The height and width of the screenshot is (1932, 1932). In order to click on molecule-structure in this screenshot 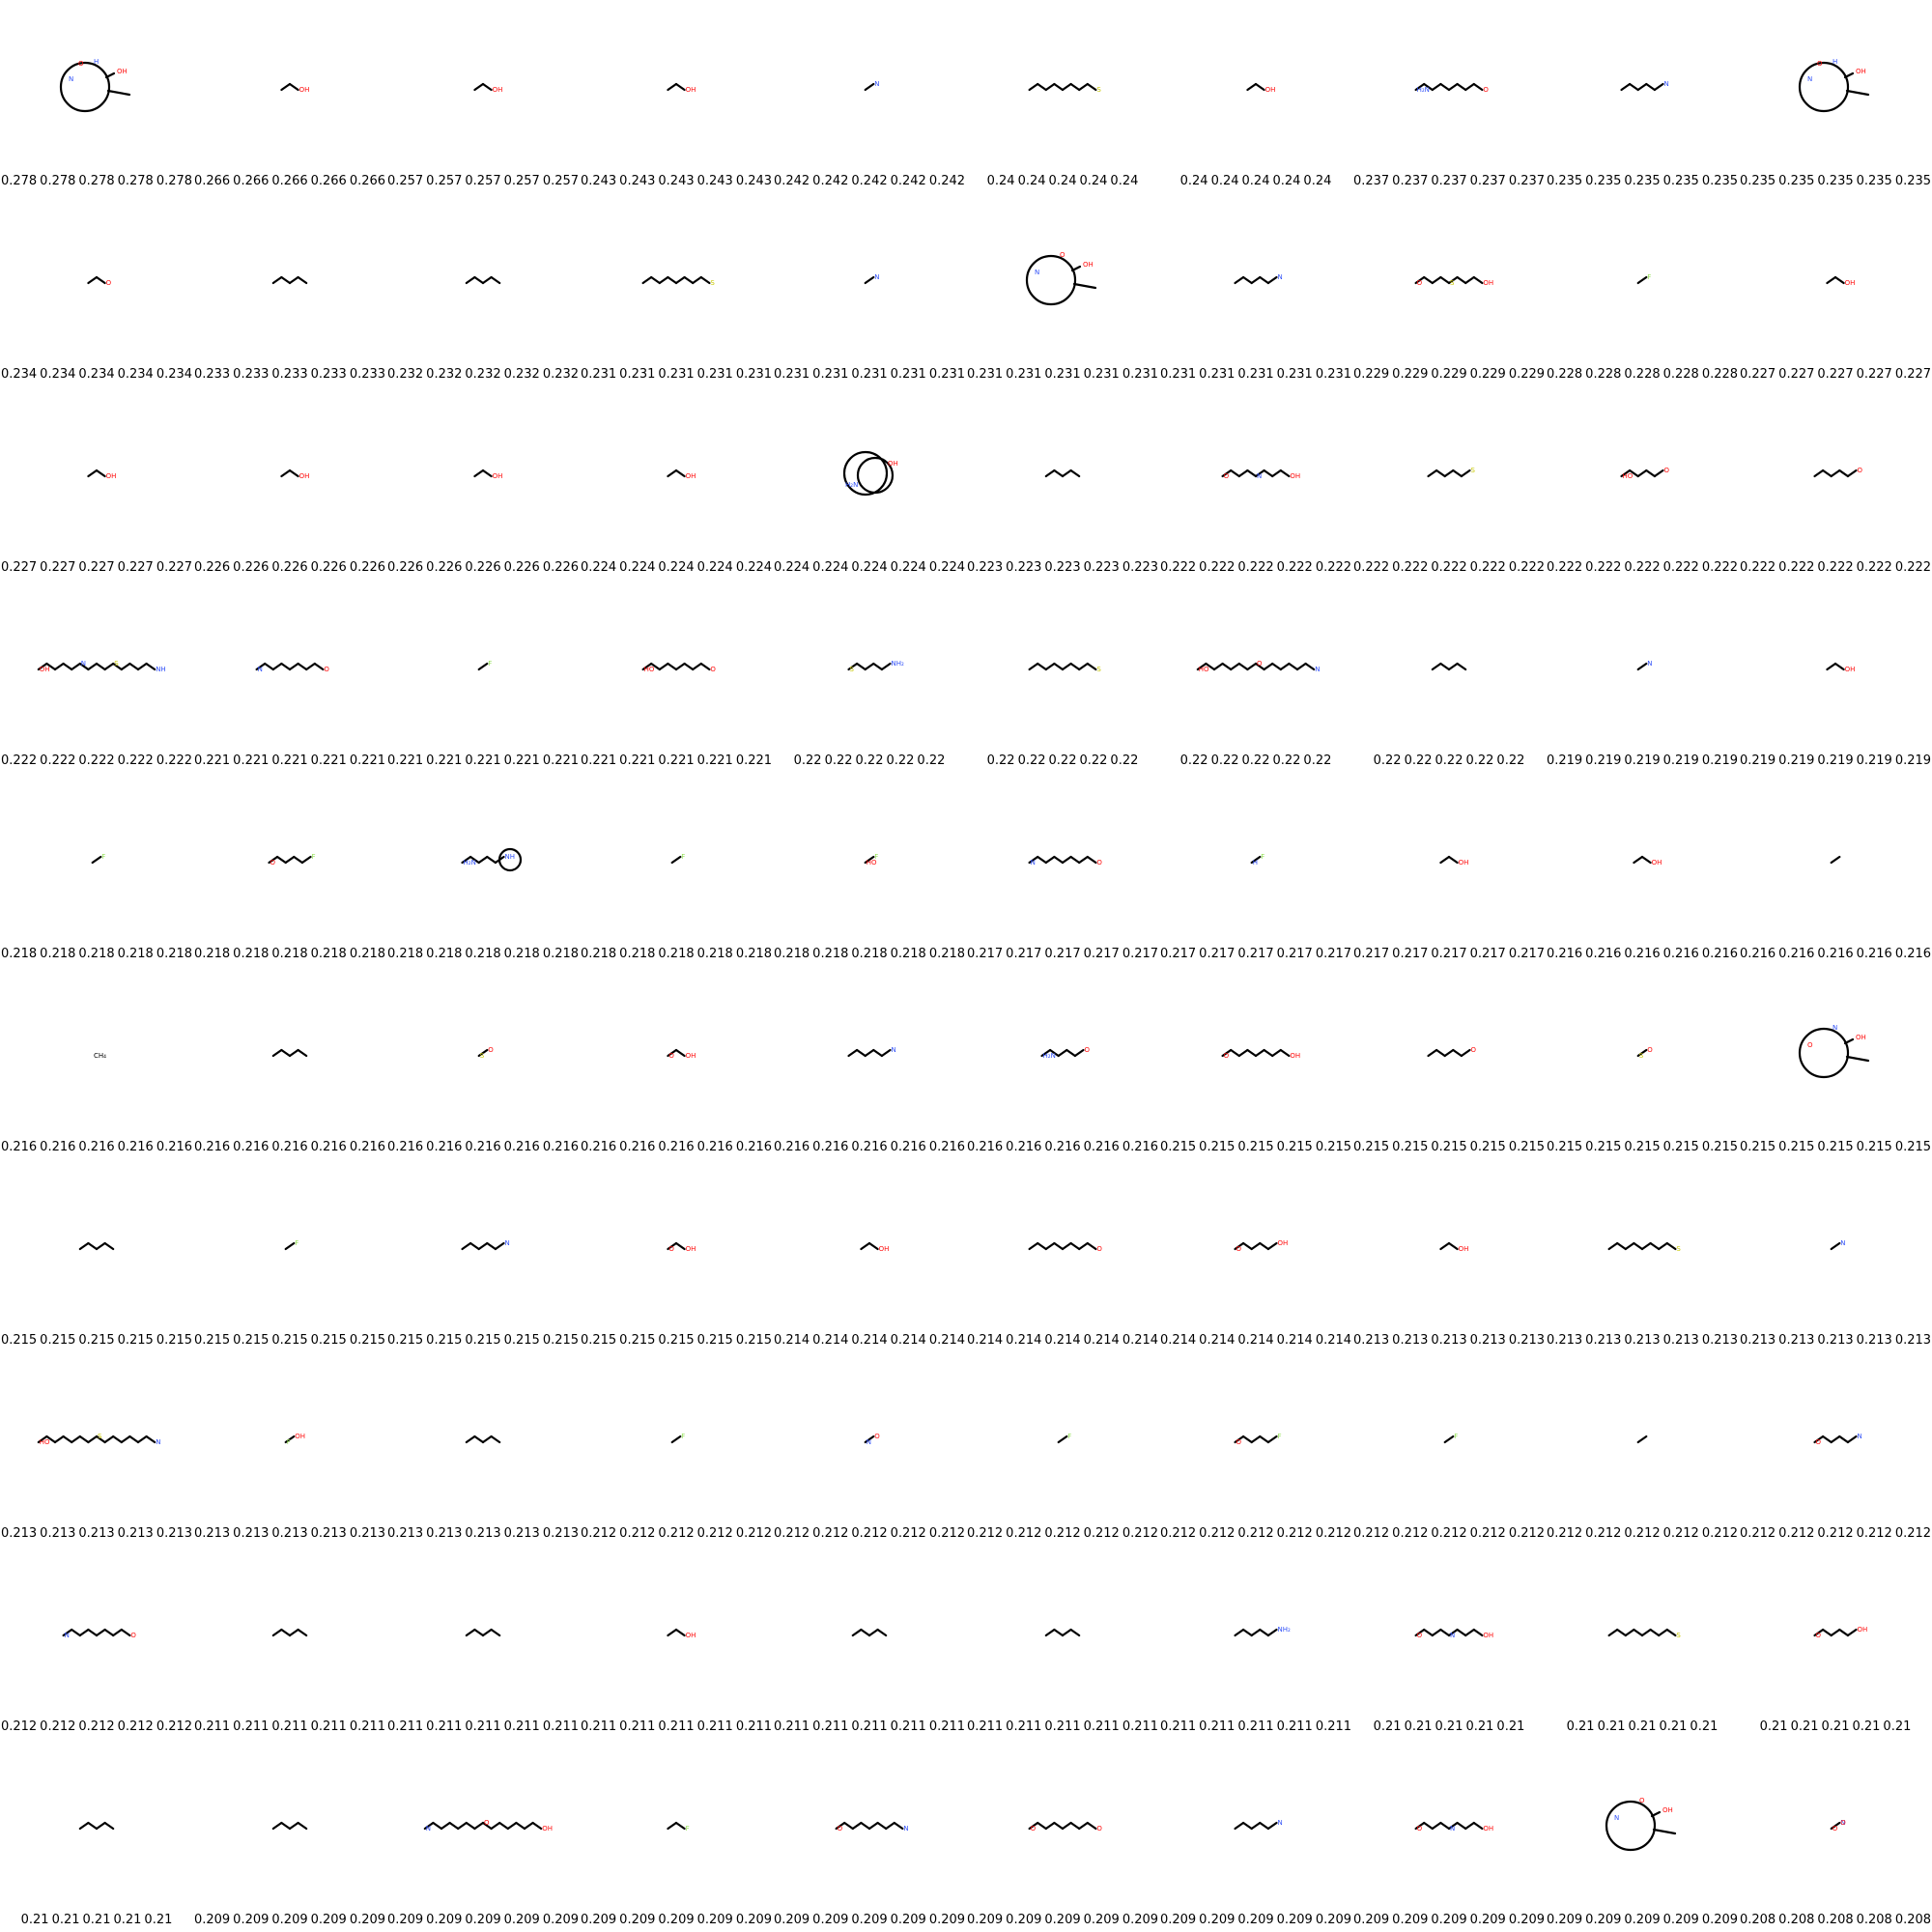, I will do `click(869, 1632)`.